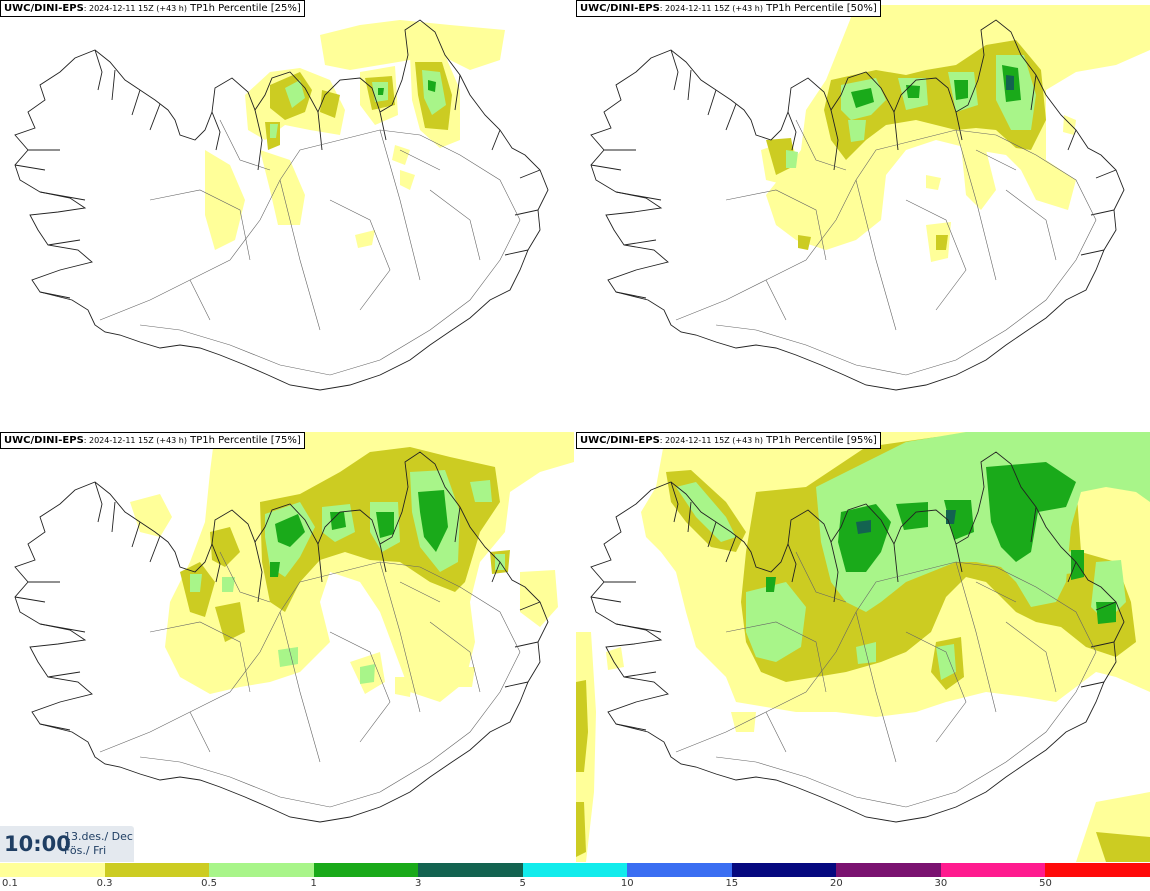  What do you see at coordinates (10, 883) in the screenshot?
I see `legend-label: 0.1` at bounding box center [10, 883].